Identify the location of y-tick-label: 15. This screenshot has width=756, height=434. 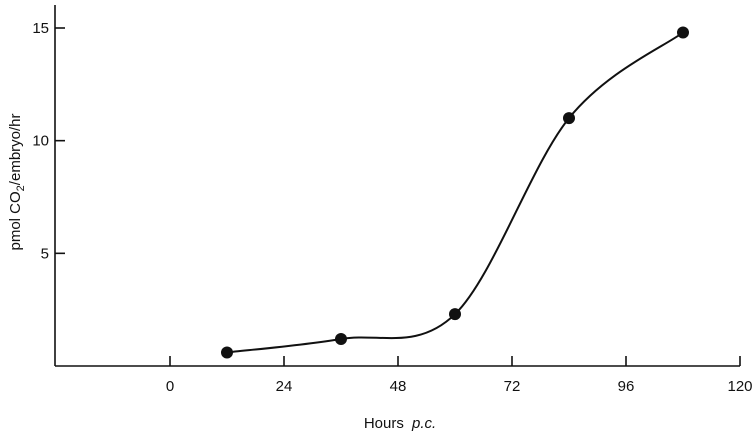
(40, 28).